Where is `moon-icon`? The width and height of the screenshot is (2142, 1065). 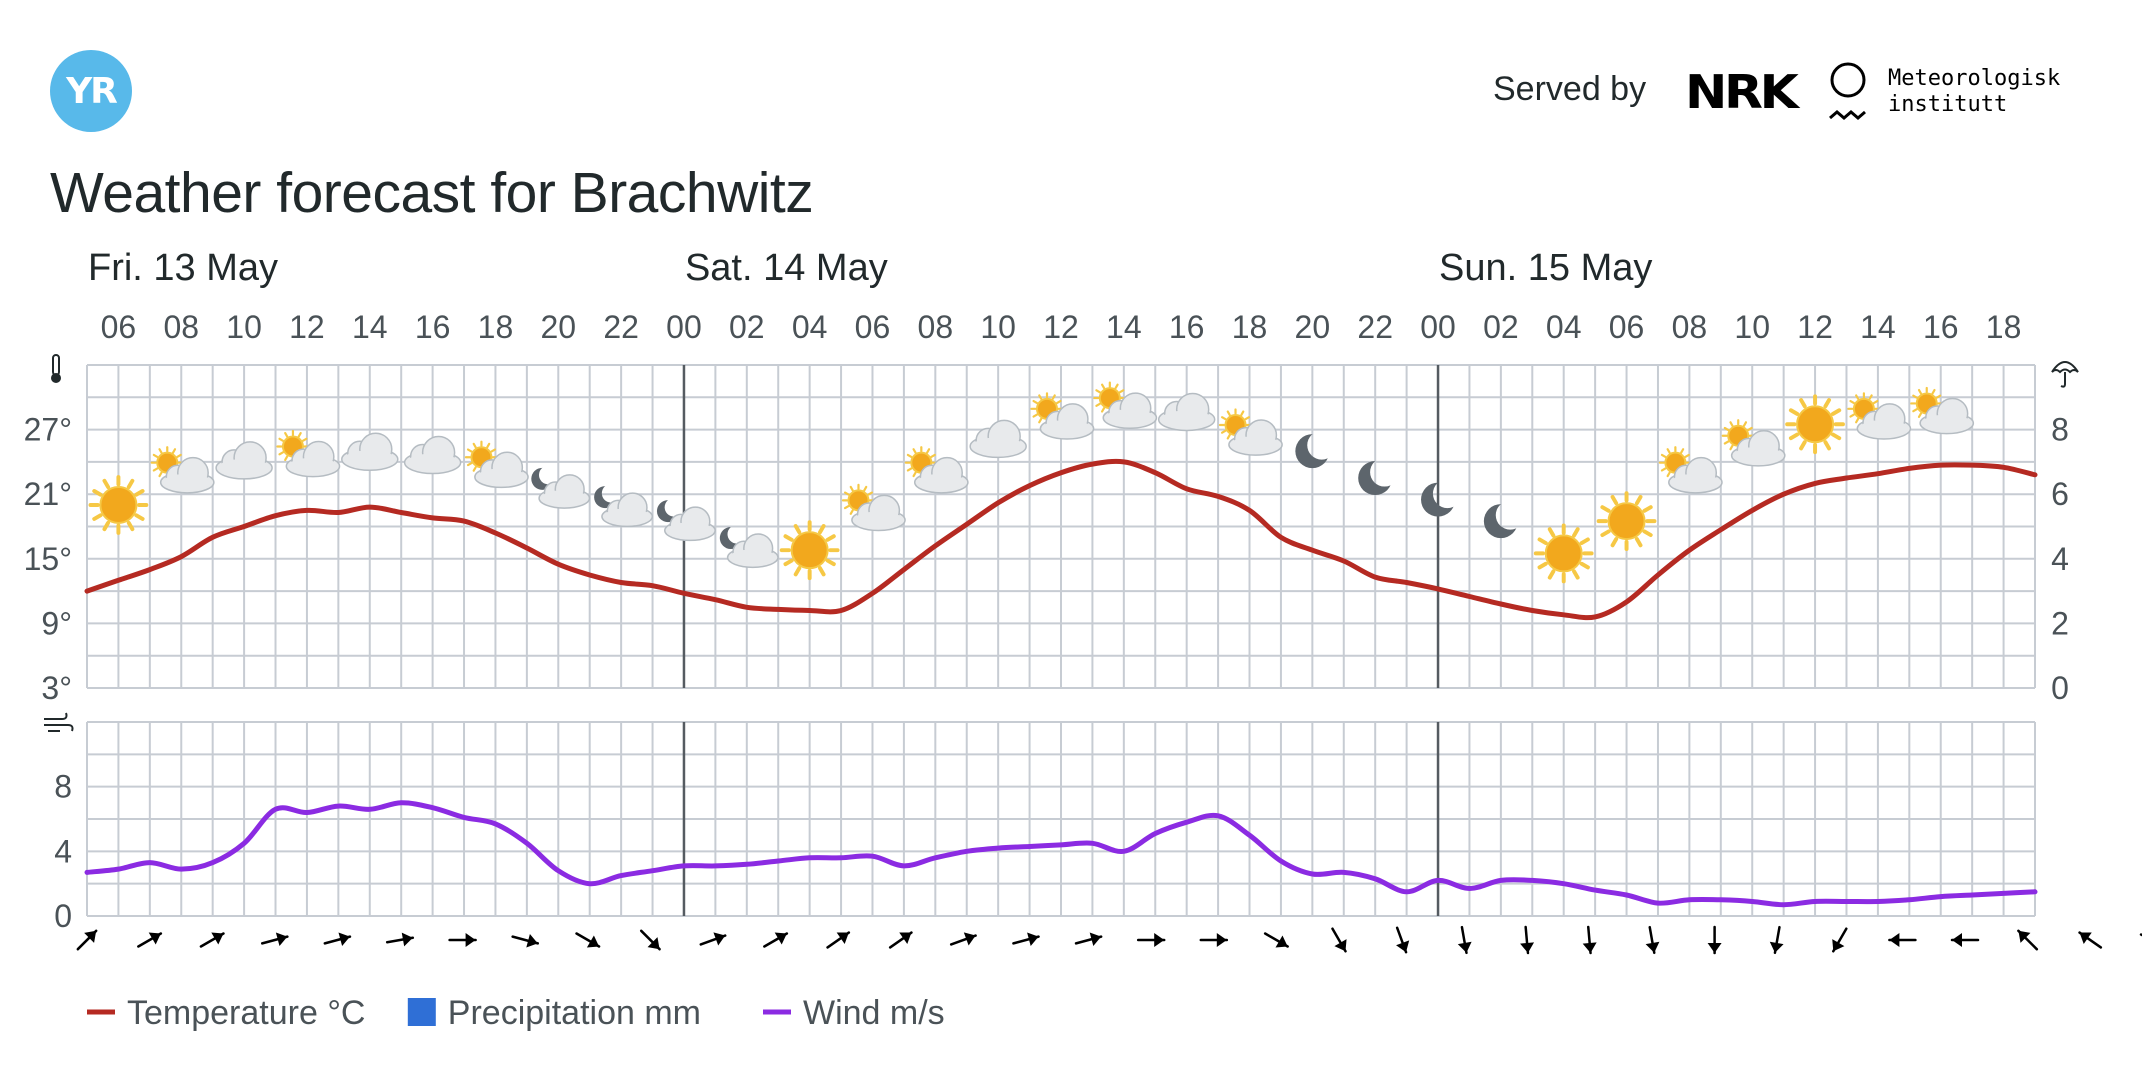 moon-icon is located at coordinates (1500, 521).